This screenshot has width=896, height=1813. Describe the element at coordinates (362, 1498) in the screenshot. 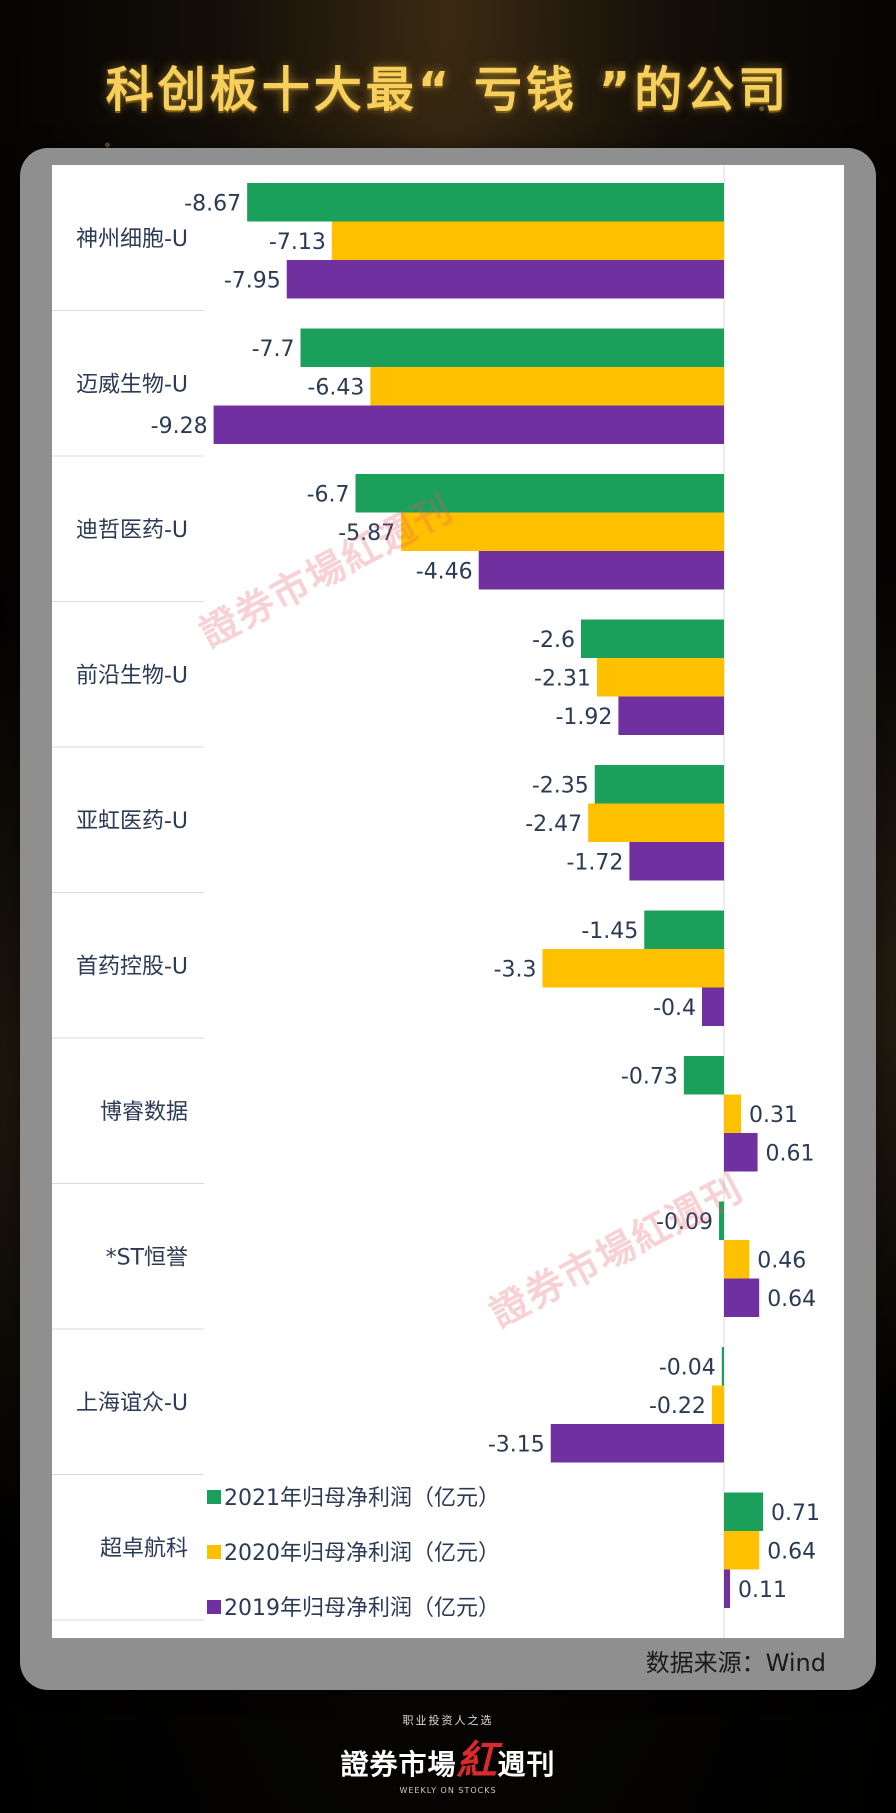

I see `legend-label: 2021年归母净利润（亿元）` at that location.